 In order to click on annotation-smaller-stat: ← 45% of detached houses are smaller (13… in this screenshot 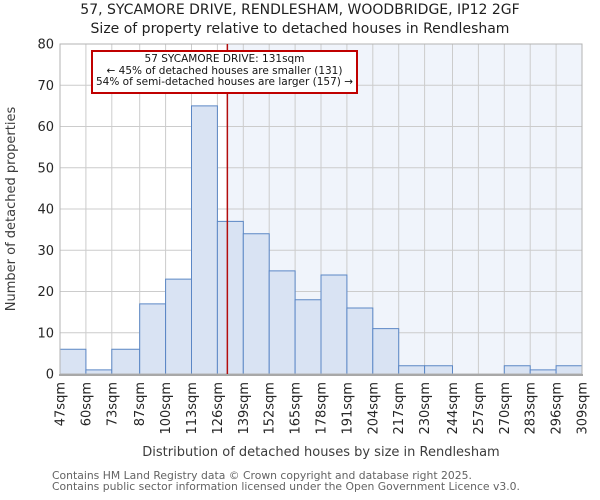, I will do `click(224, 70)`.